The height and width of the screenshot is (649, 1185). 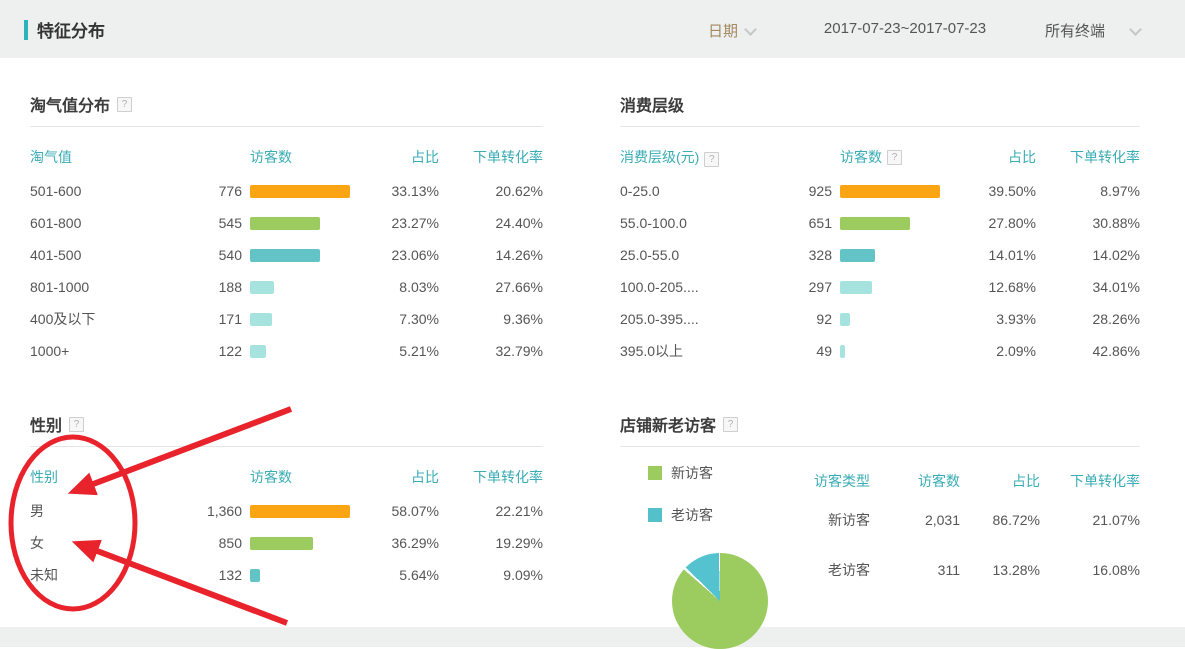 What do you see at coordinates (720, 601) in the screenshot?
I see `new-old-visitors-pie-chart` at bounding box center [720, 601].